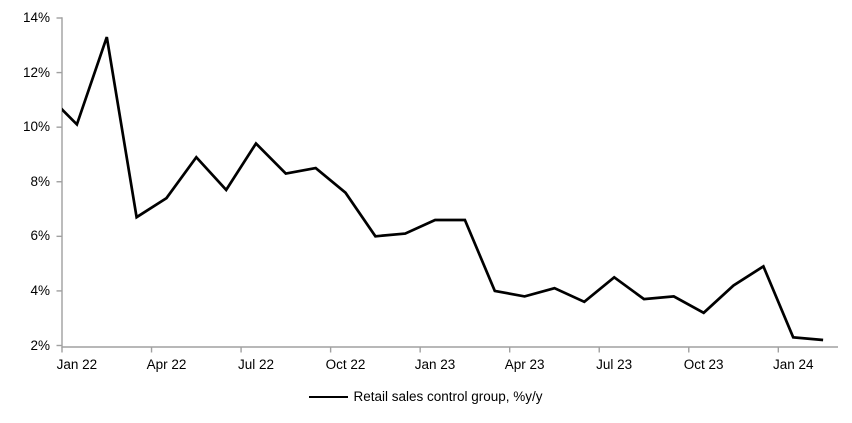 The height and width of the screenshot is (423, 852). I want to click on x-axis-label: Jul 23, so click(614, 364).